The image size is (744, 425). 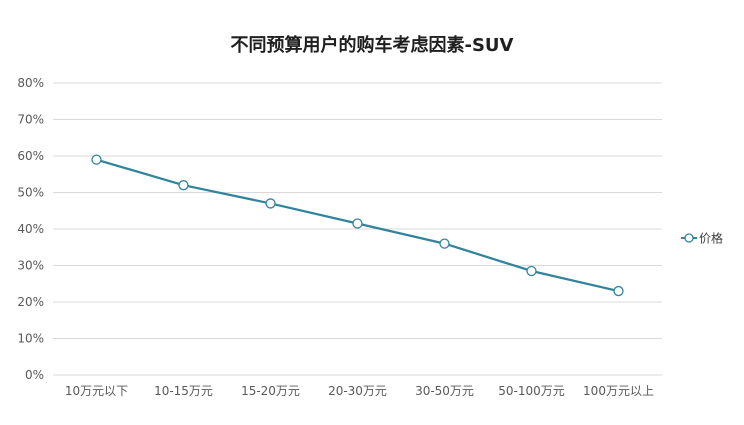 What do you see at coordinates (30, 83) in the screenshot?
I see `y-tick-label: 80%` at bounding box center [30, 83].